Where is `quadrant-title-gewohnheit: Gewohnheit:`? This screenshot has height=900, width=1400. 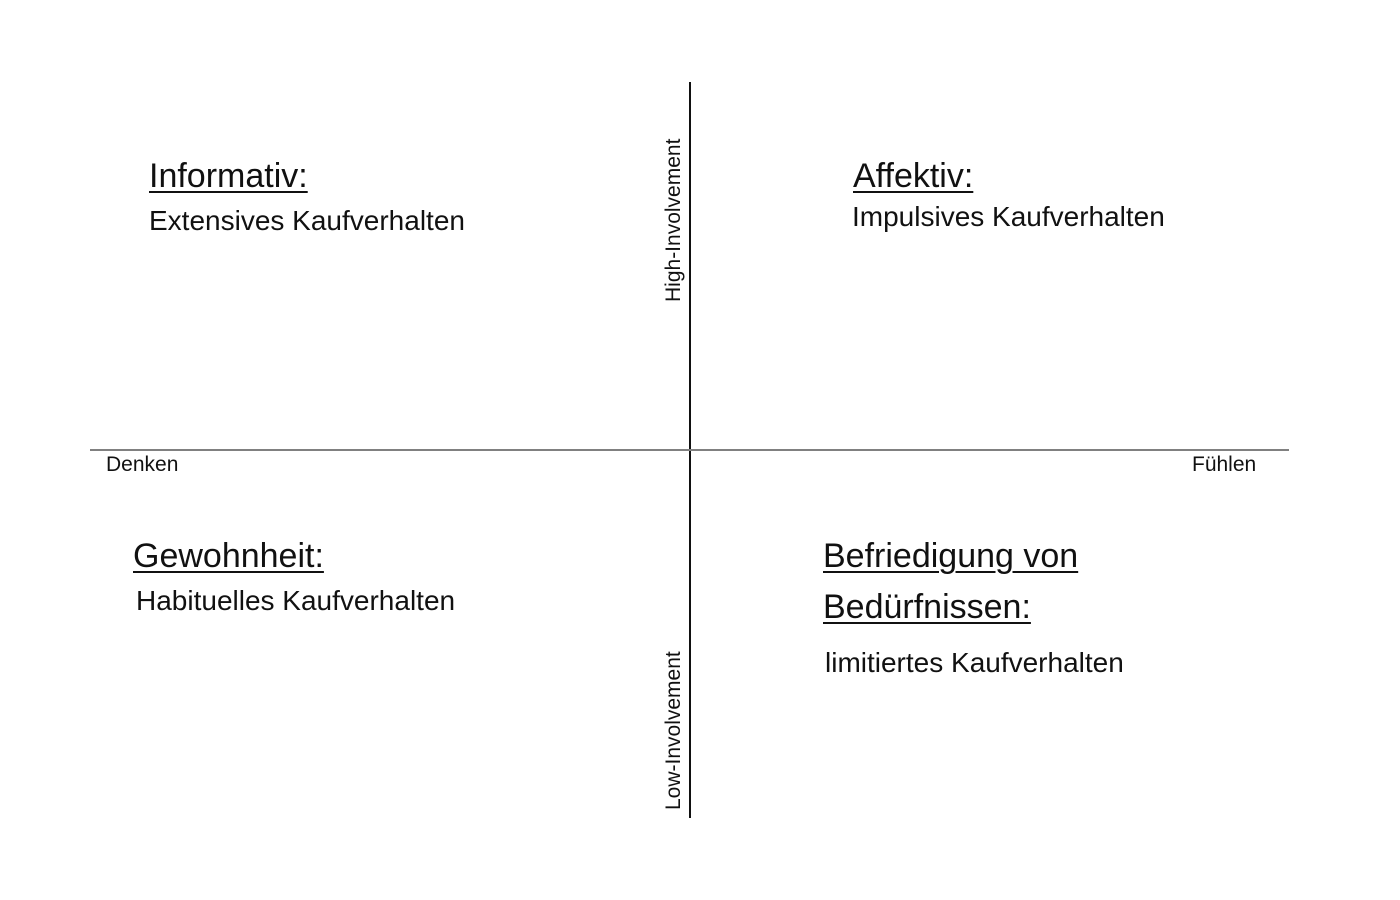 quadrant-title-gewohnheit: Gewohnheit: is located at coordinates (228, 556).